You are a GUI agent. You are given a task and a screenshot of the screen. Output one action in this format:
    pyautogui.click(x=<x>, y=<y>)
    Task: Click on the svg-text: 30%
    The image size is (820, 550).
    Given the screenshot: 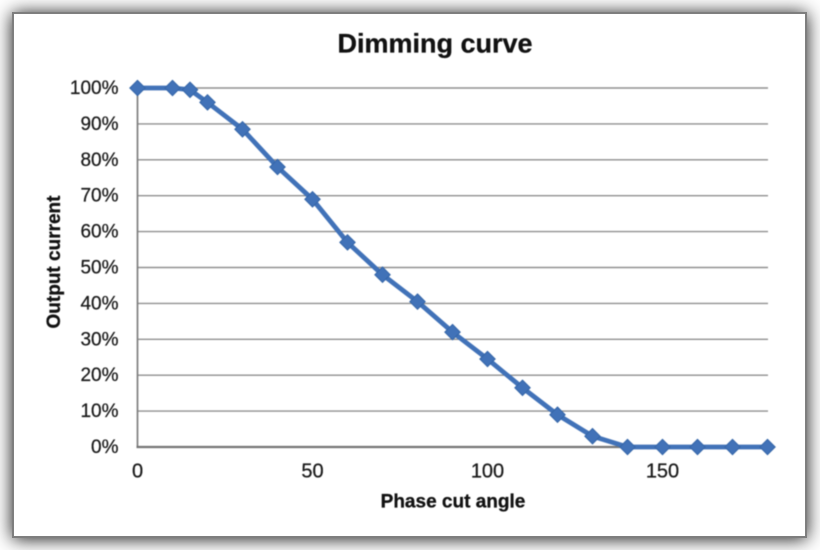 What is the action you would take?
    pyautogui.click(x=99, y=339)
    